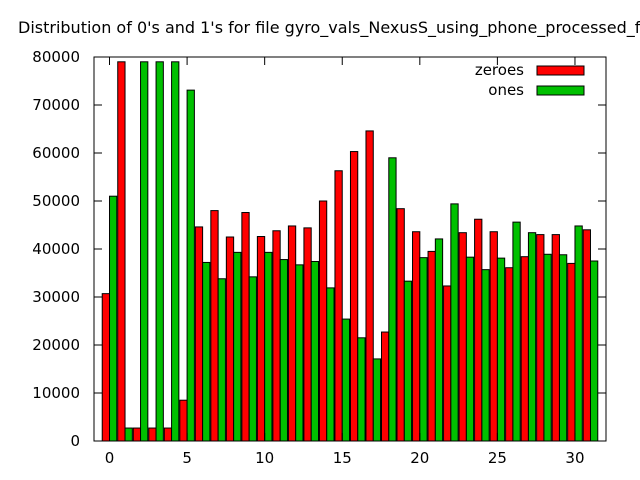  I want to click on y-tick-label: 70000, so click(56, 105).